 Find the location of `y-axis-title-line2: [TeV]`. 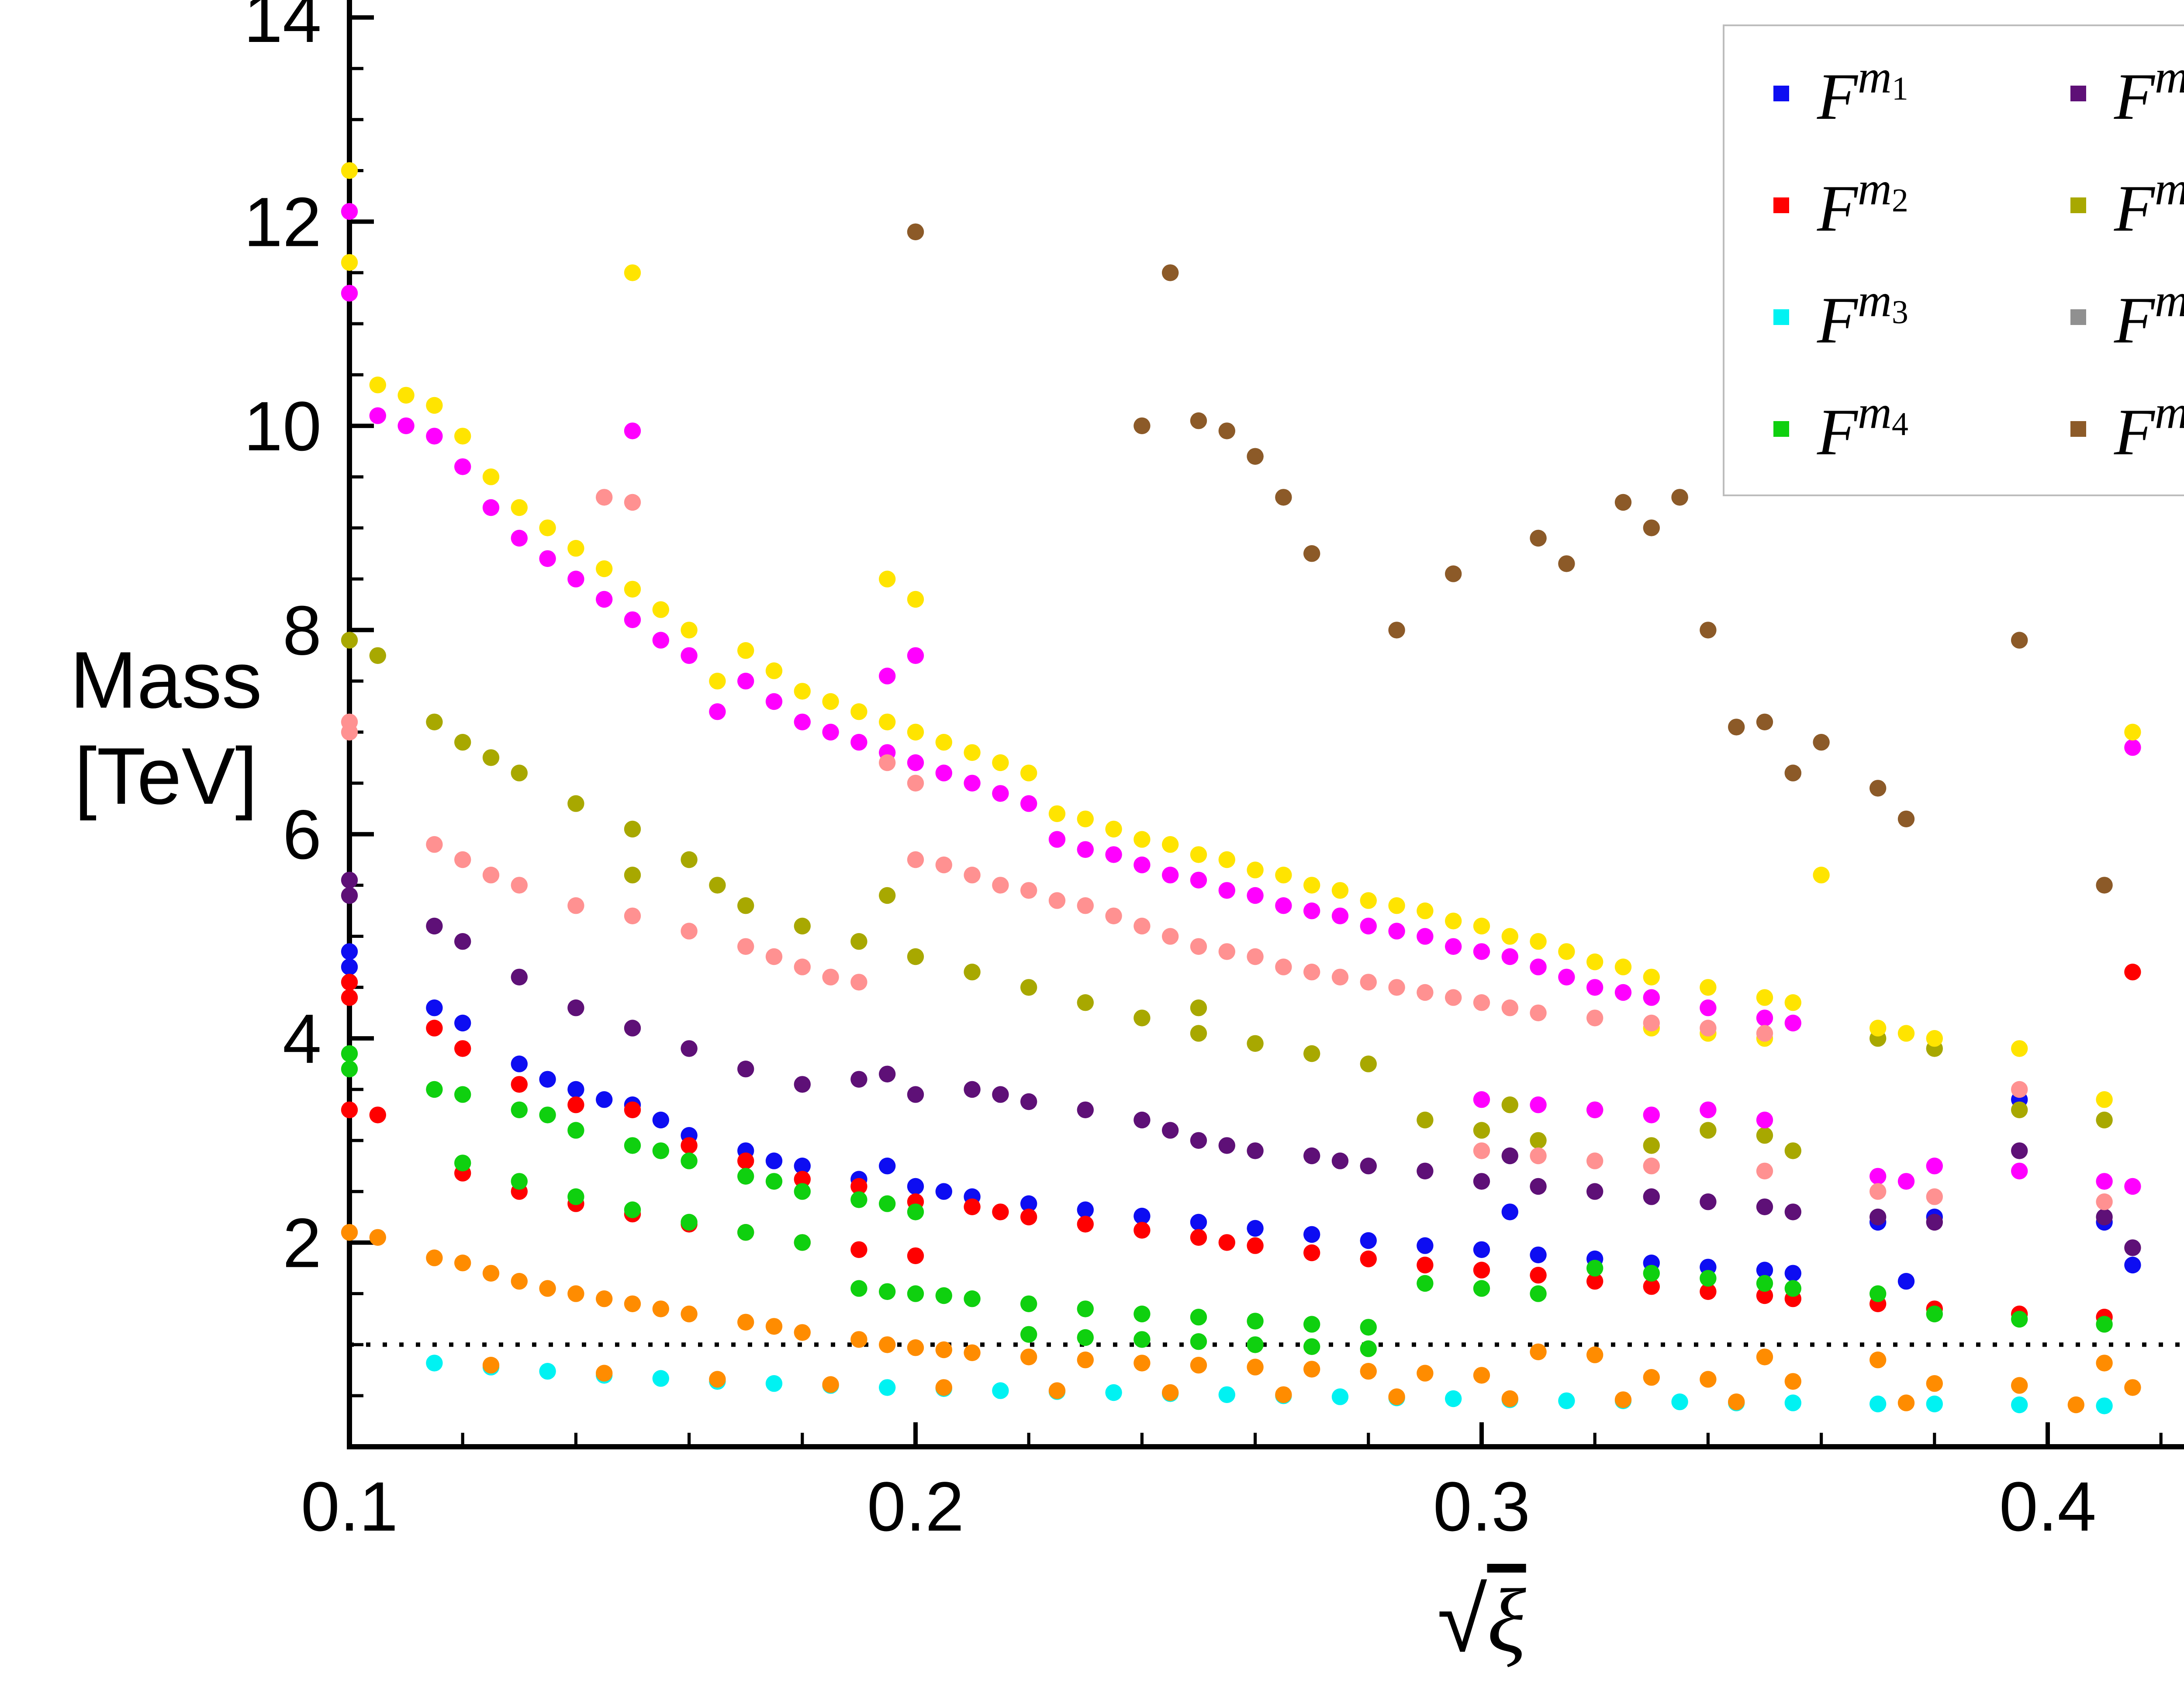

y-axis-title-line2: [TeV] is located at coordinates (166, 775).